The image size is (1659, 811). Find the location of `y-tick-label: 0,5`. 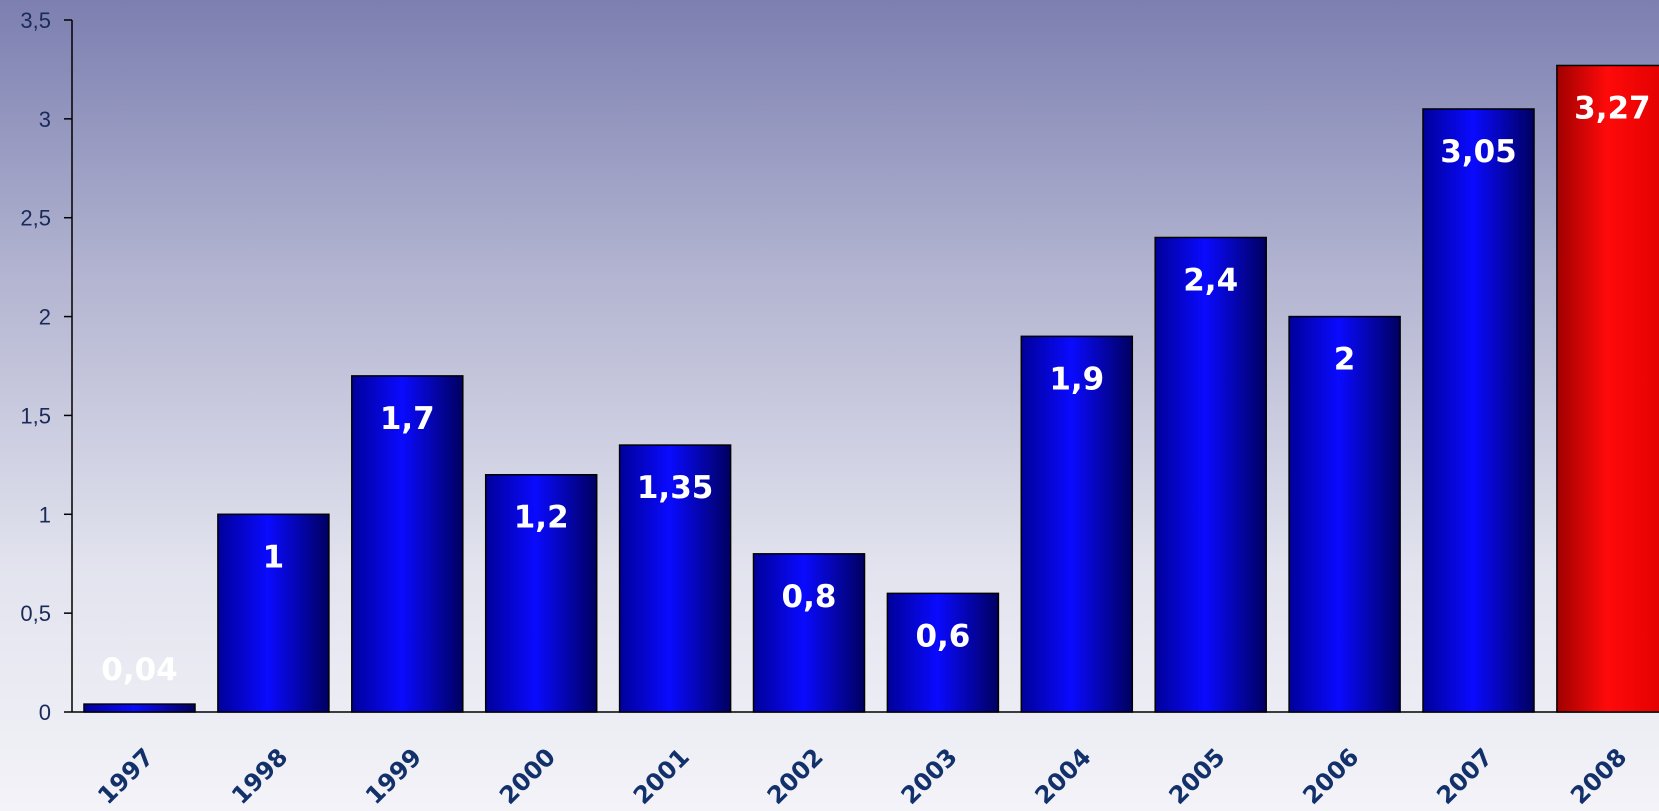

y-tick-label: 0,5 is located at coordinates (35, 613).